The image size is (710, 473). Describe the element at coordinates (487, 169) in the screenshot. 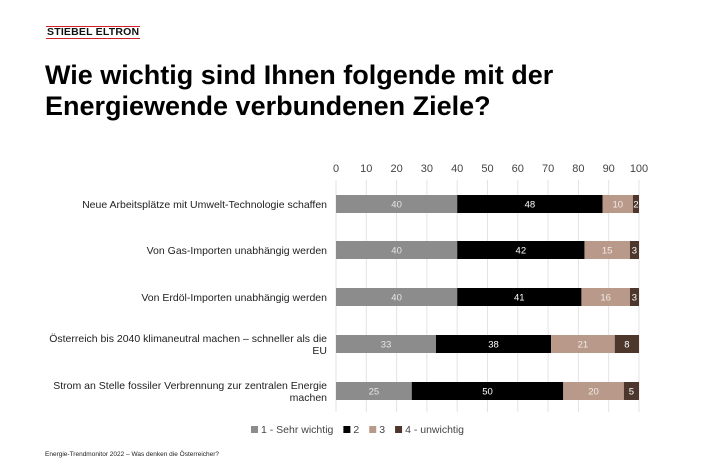

I see `x-tick-label: 50` at that location.